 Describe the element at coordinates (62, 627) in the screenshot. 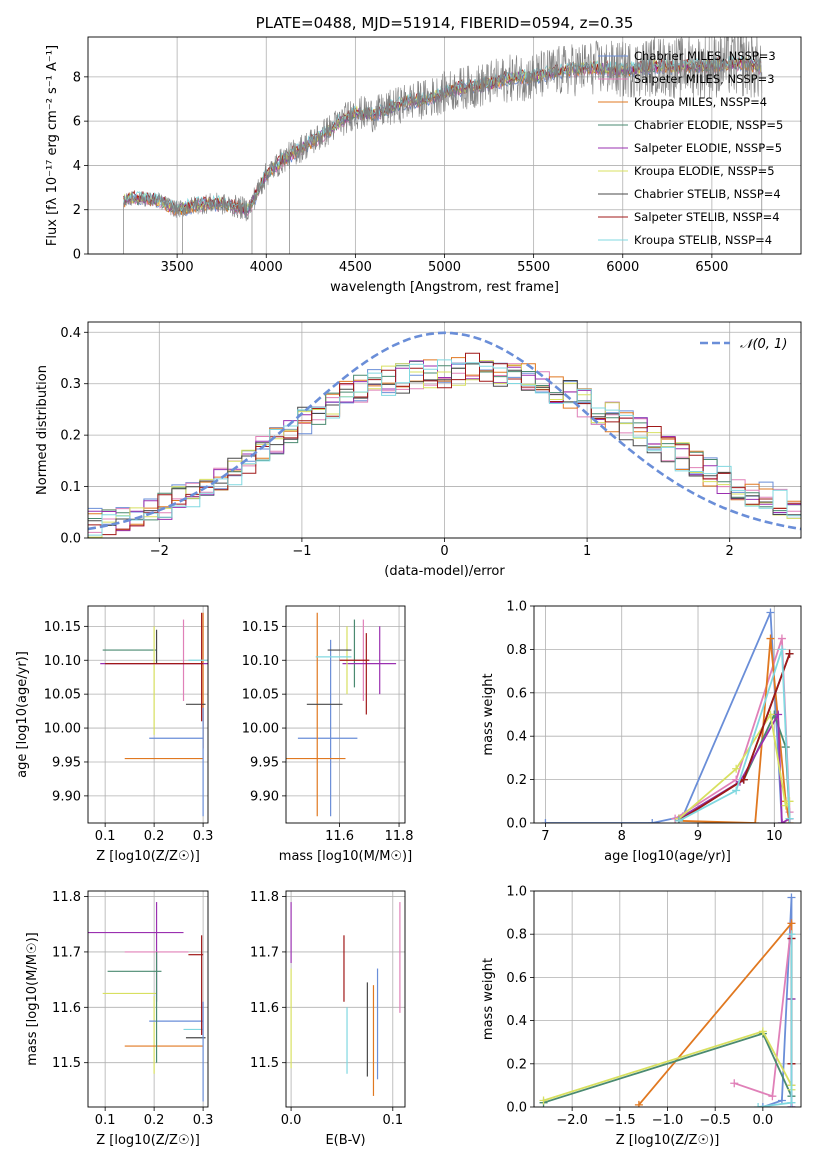

I see `y-tick-label: 10.15` at that location.